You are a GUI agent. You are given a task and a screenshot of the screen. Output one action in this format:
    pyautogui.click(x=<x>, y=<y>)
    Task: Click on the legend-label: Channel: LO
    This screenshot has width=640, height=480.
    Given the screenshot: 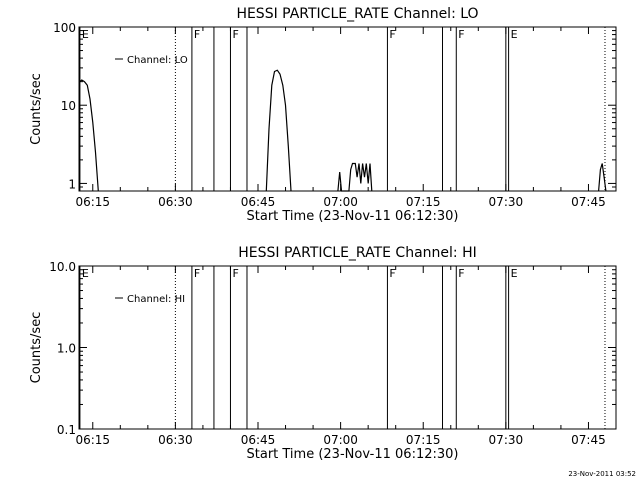 What is the action you would take?
    pyautogui.click(x=157, y=60)
    